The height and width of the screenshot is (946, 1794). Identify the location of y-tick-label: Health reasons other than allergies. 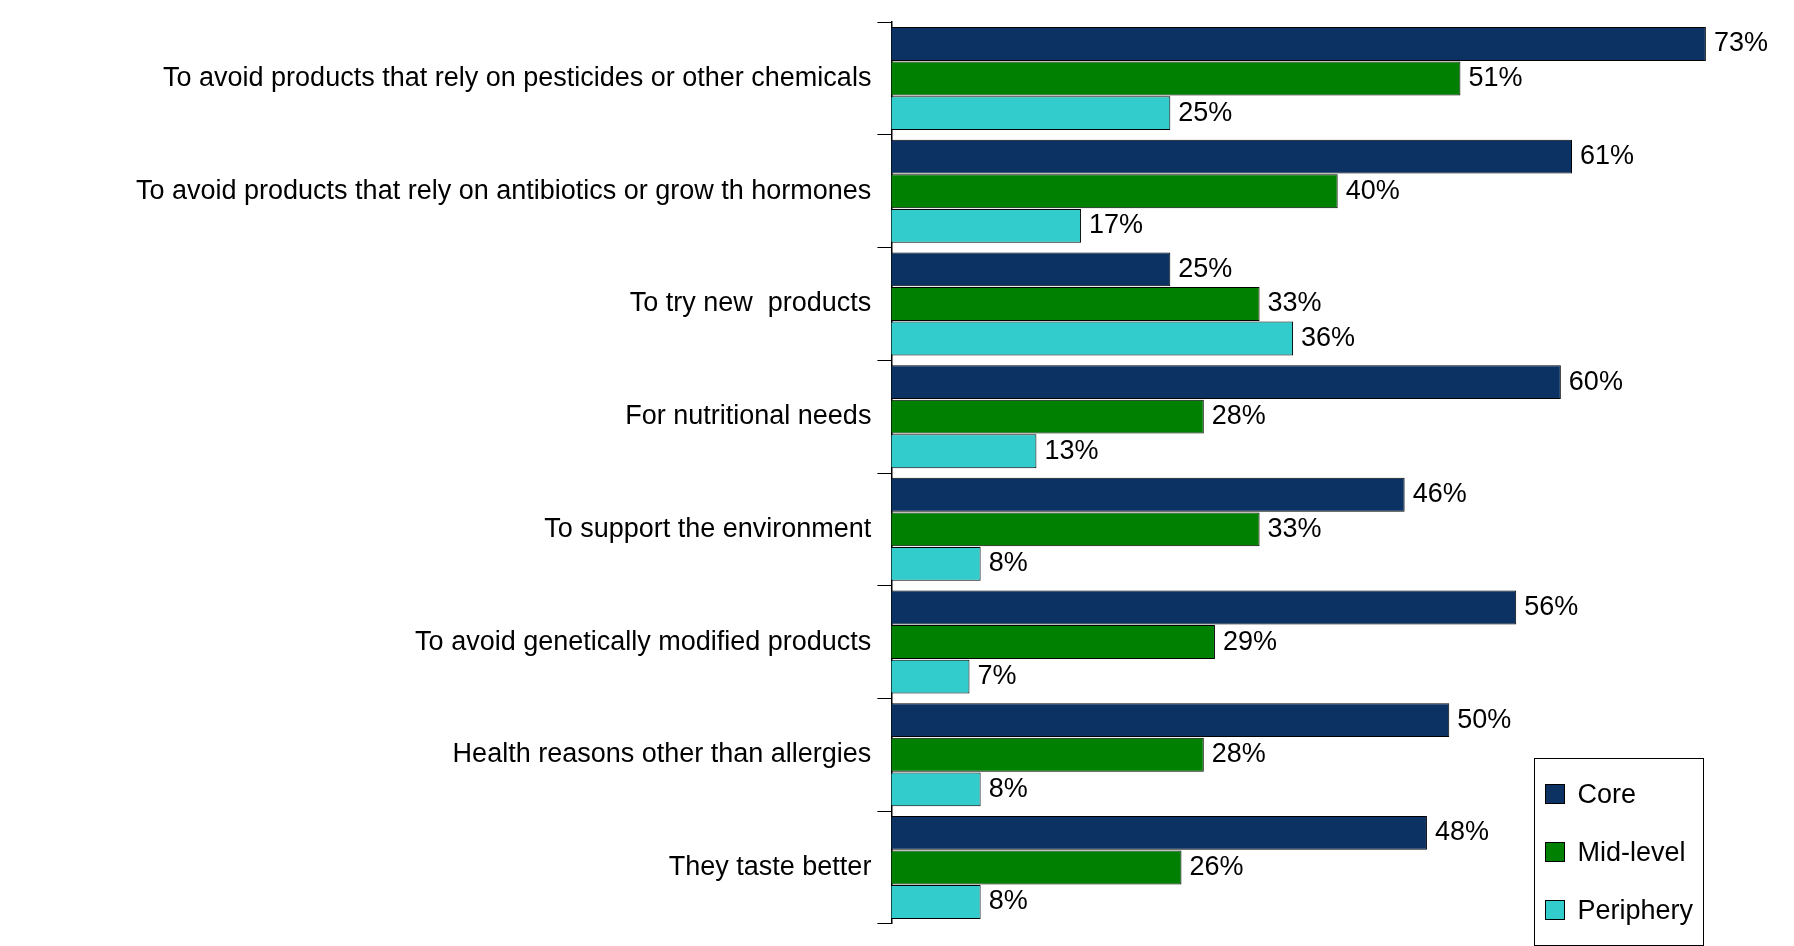
(662, 753).